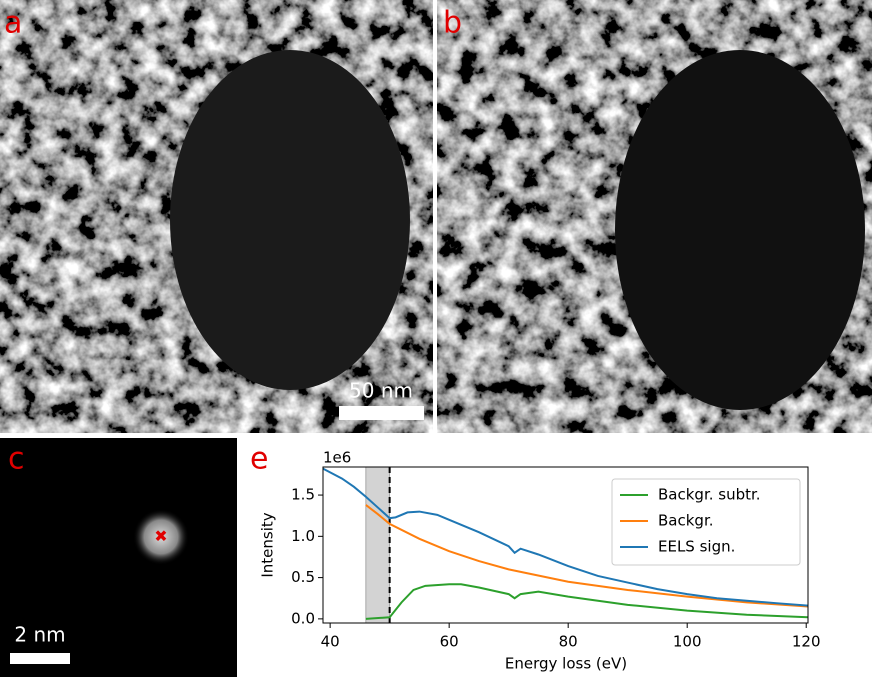 This screenshot has height=681, width=872. What do you see at coordinates (337, 458) in the screenshot?
I see `offset-text: 1e6` at bounding box center [337, 458].